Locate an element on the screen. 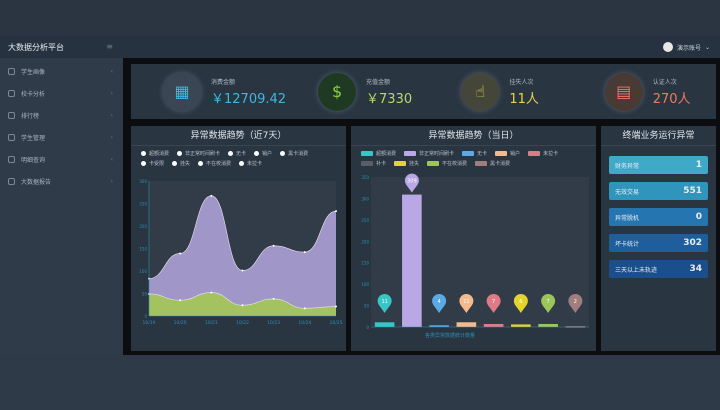 The width and height of the screenshot is (720, 410). sidebar-item-label: 学生管理 is located at coordinates (33, 138).